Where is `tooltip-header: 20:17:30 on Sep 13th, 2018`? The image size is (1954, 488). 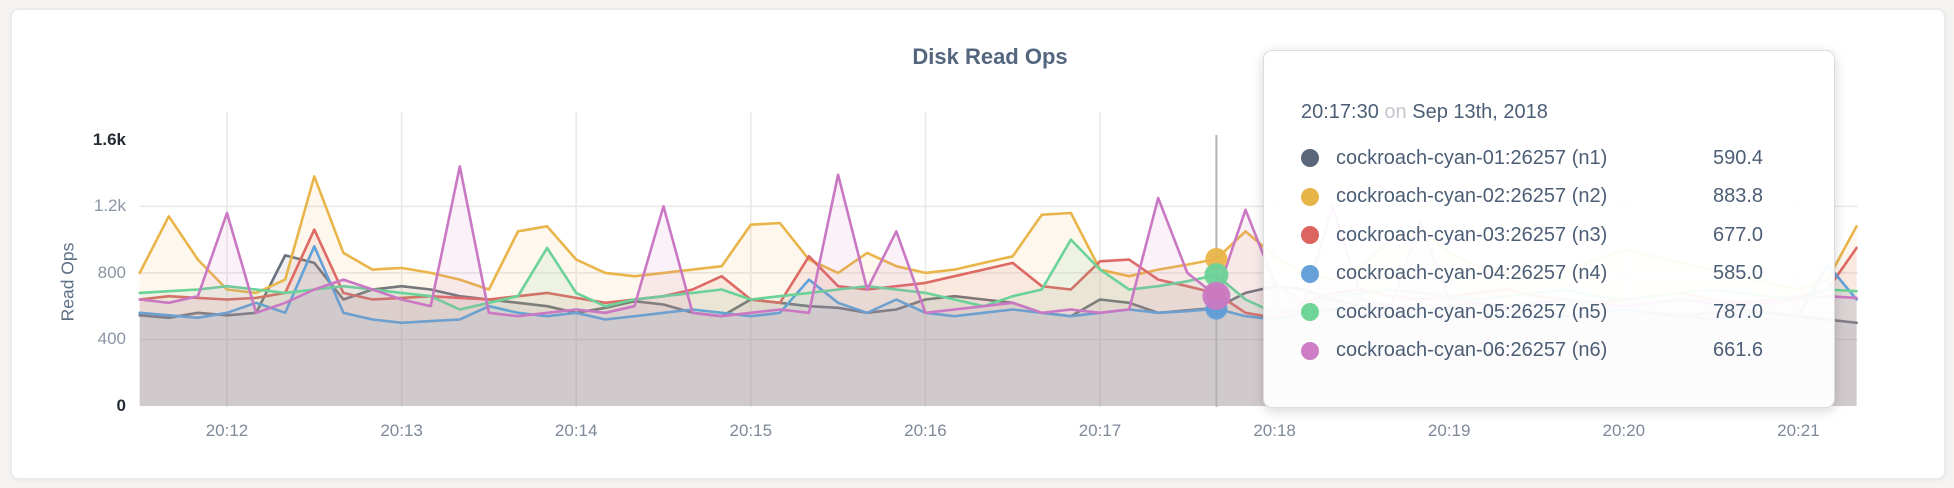 tooltip-header: 20:17:30 on Sep 13th, 2018 is located at coordinates (1551, 112).